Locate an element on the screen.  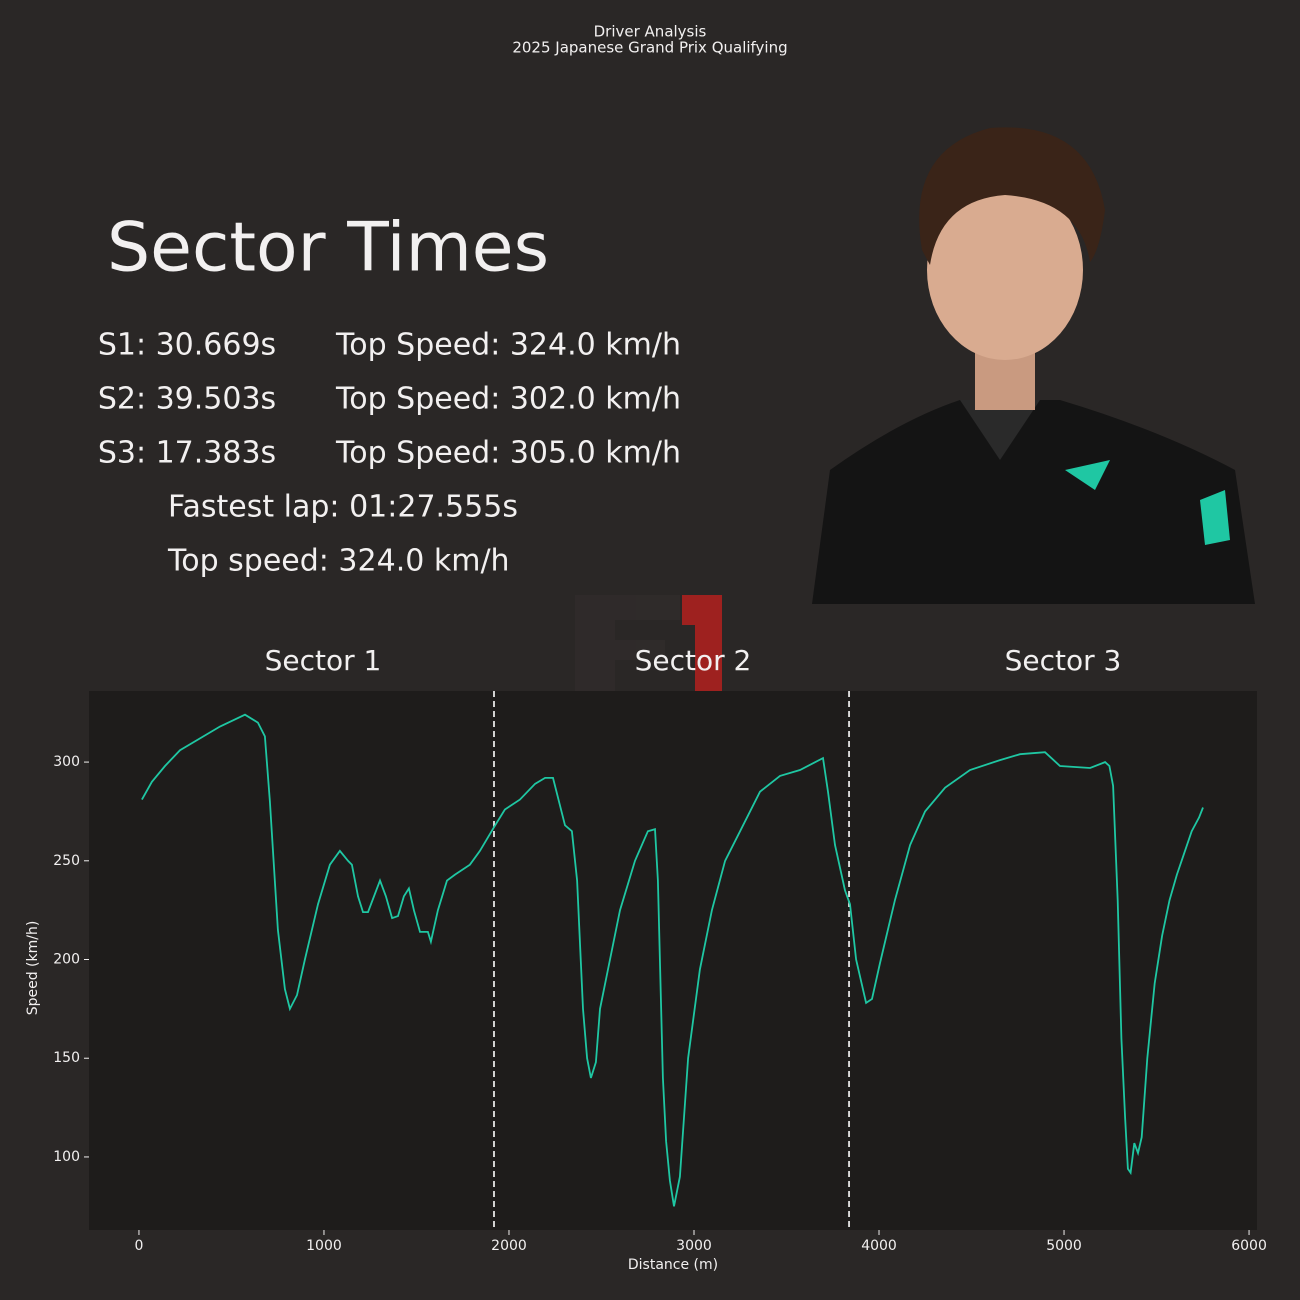
y-tick-label: 100 is located at coordinates (66, 1157).